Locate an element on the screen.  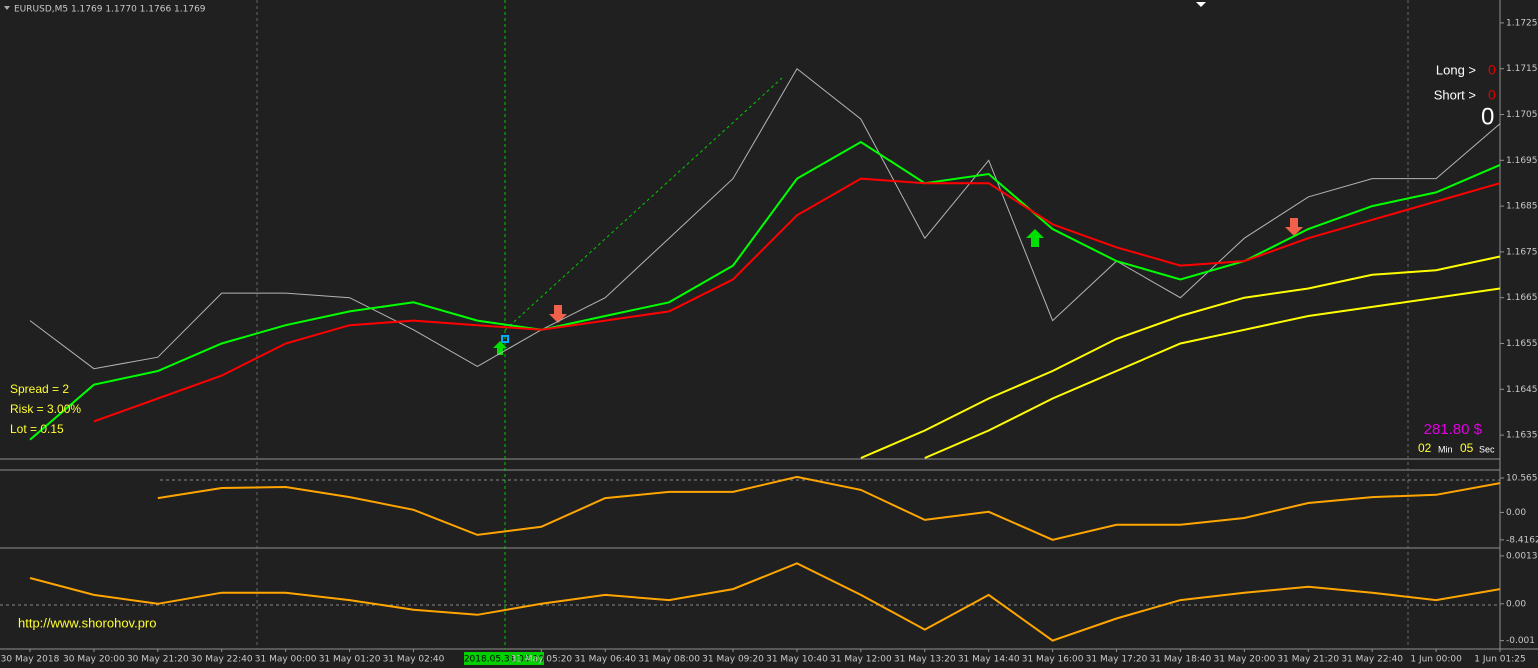
x-tick-label: 31 May 10:40 is located at coordinates (797, 660).